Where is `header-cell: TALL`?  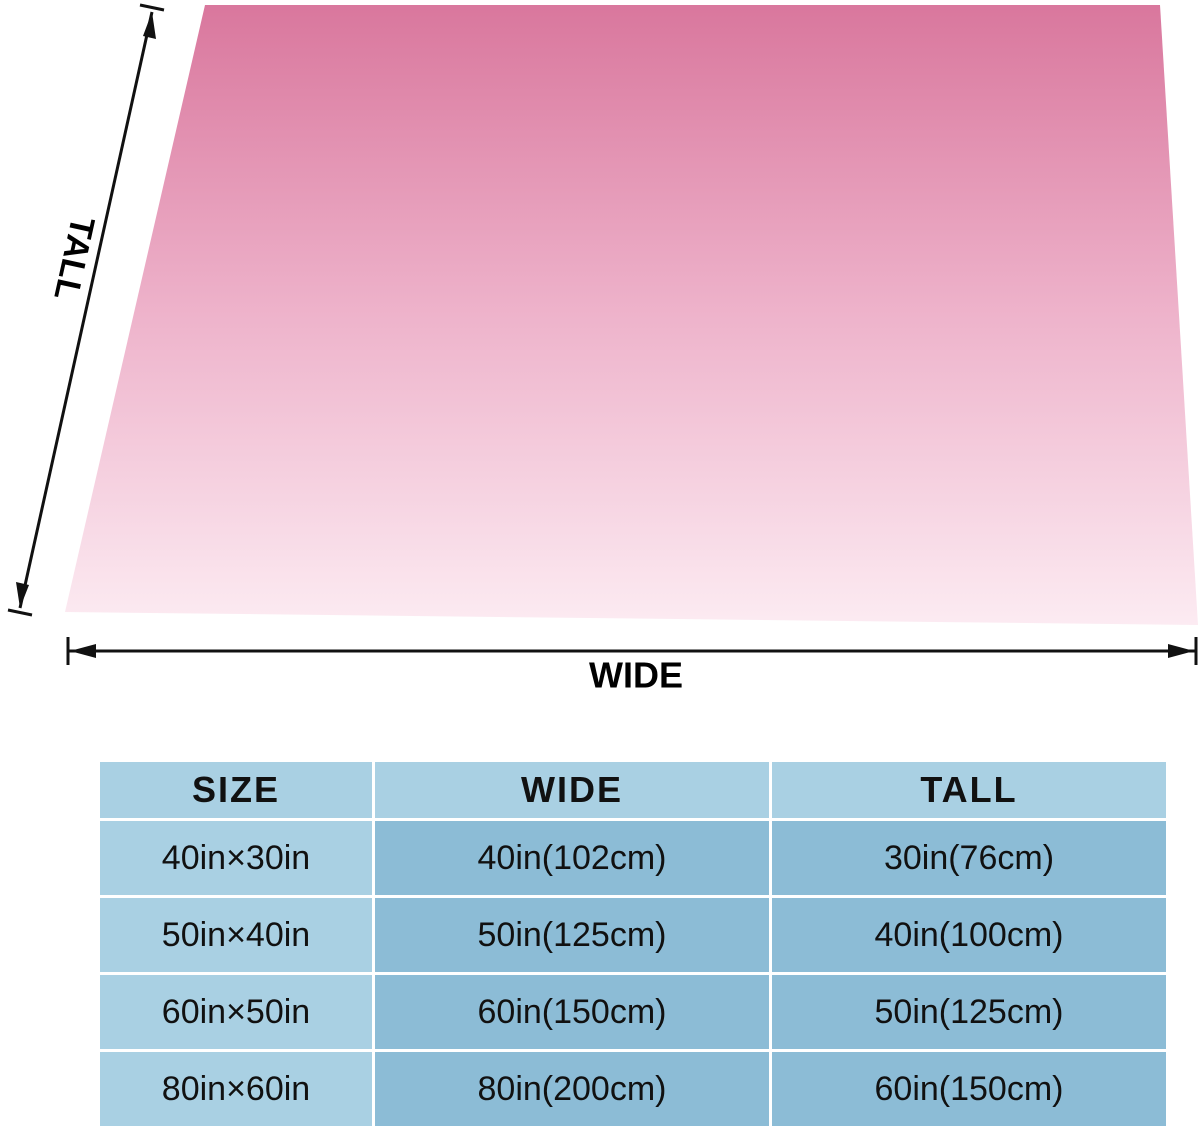
header-cell: TALL is located at coordinates (969, 790).